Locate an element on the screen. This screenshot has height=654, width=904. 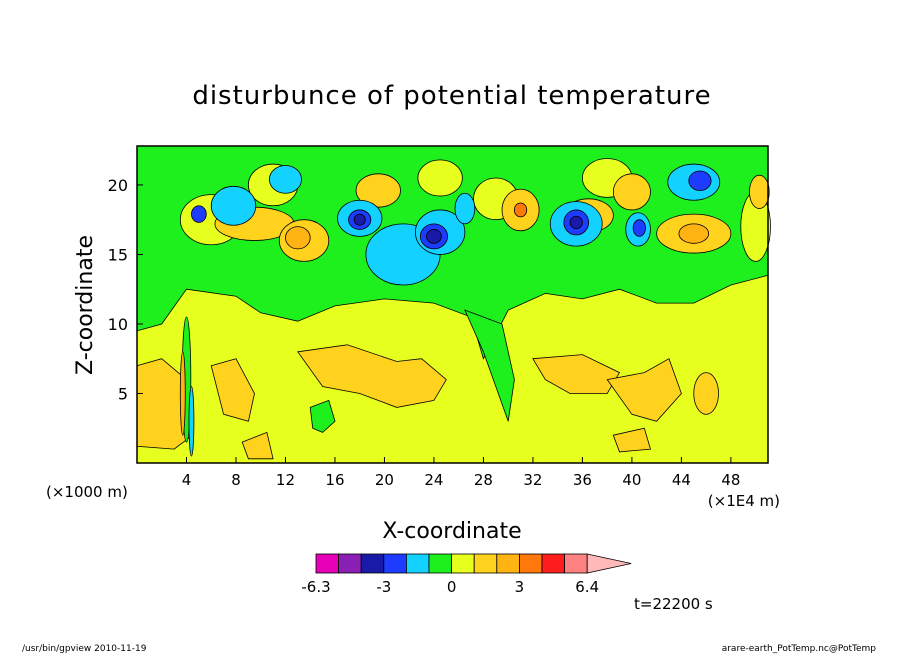
y-tick-label: 10 is located at coordinates (118, 324).